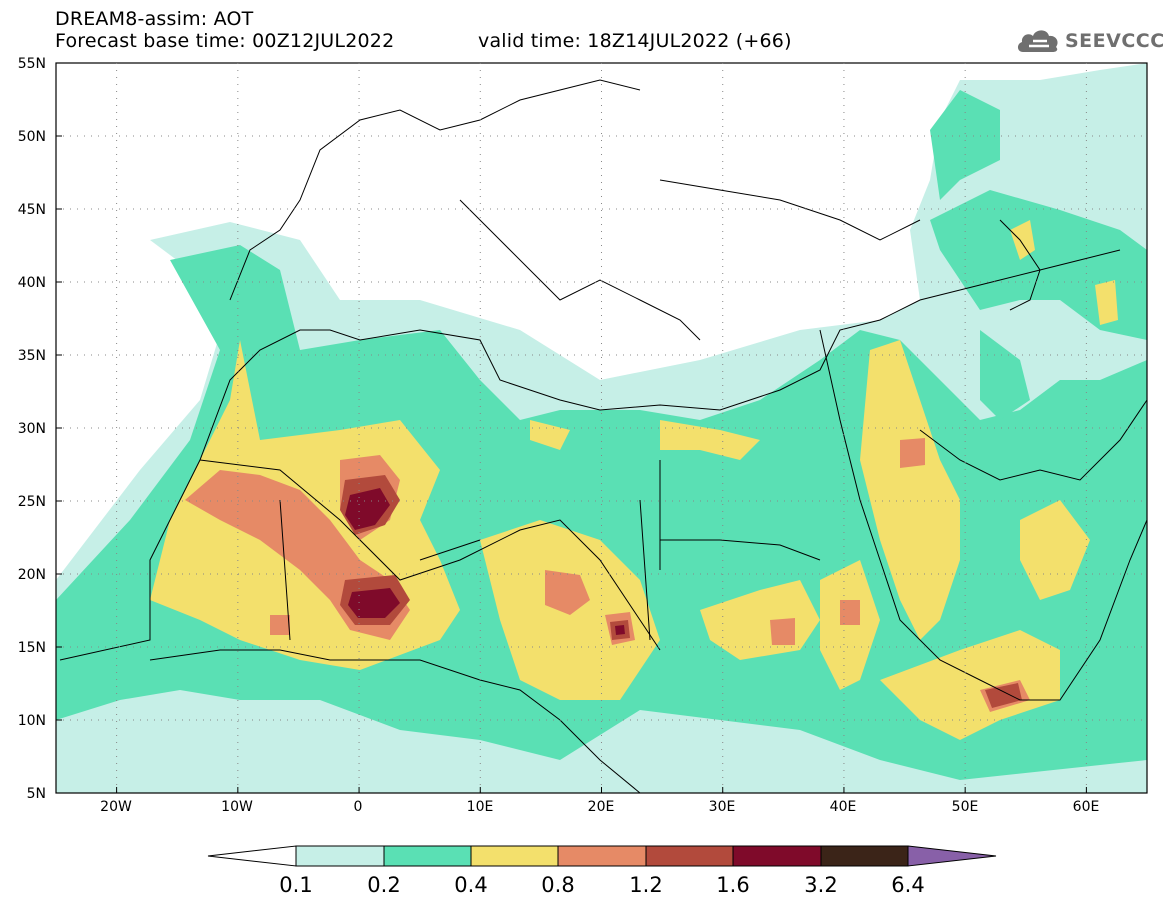 The height and width of the screenshot is (905, 1165). Describe the element at coordinates (601, 807) in the screenshot. I see `lon-label: 20E` at that location.